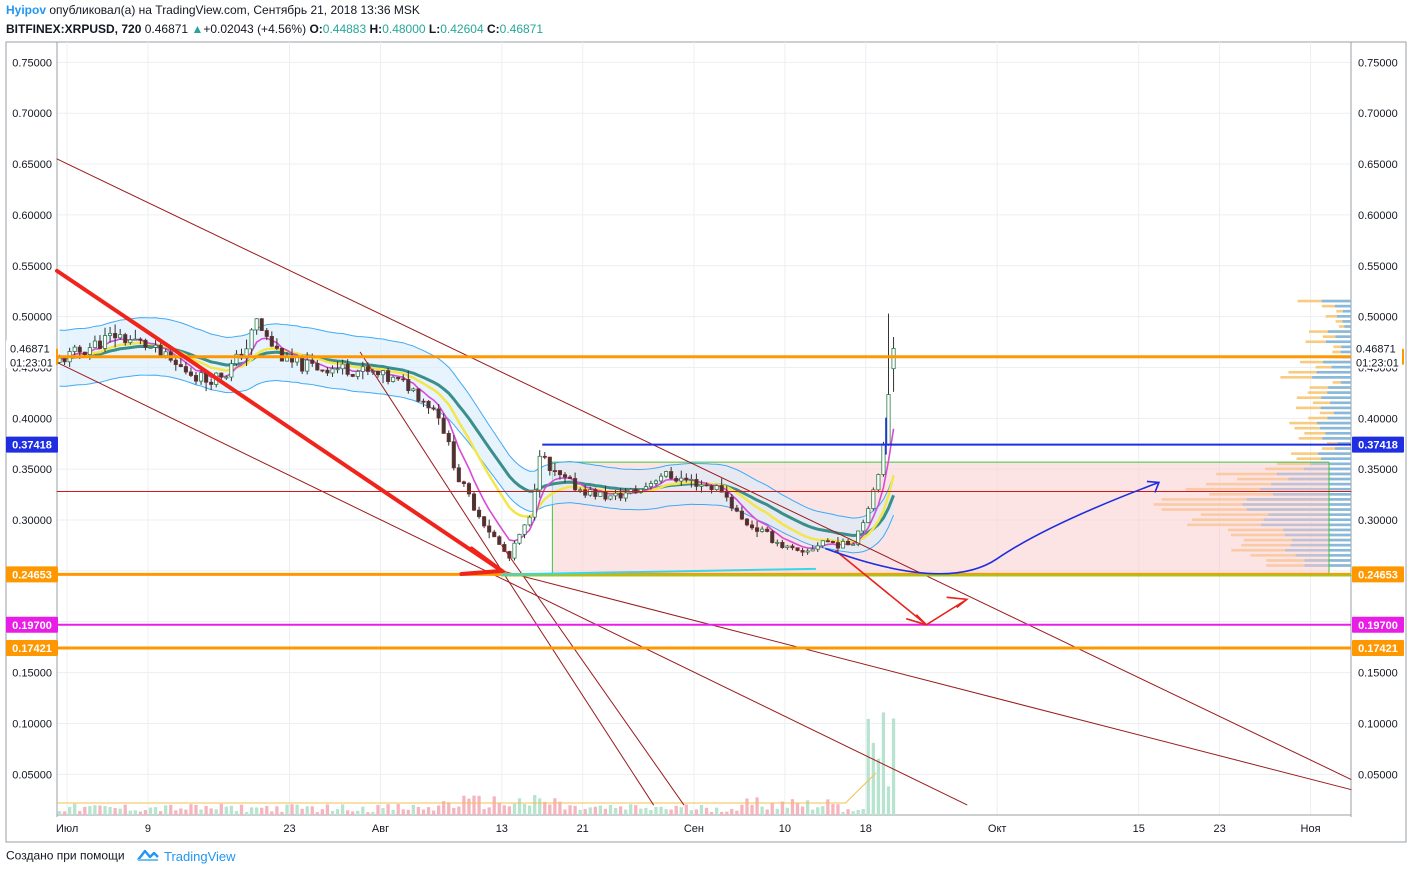  I want to click on y-tick-label-left: 0.70000, so click(32, 114).